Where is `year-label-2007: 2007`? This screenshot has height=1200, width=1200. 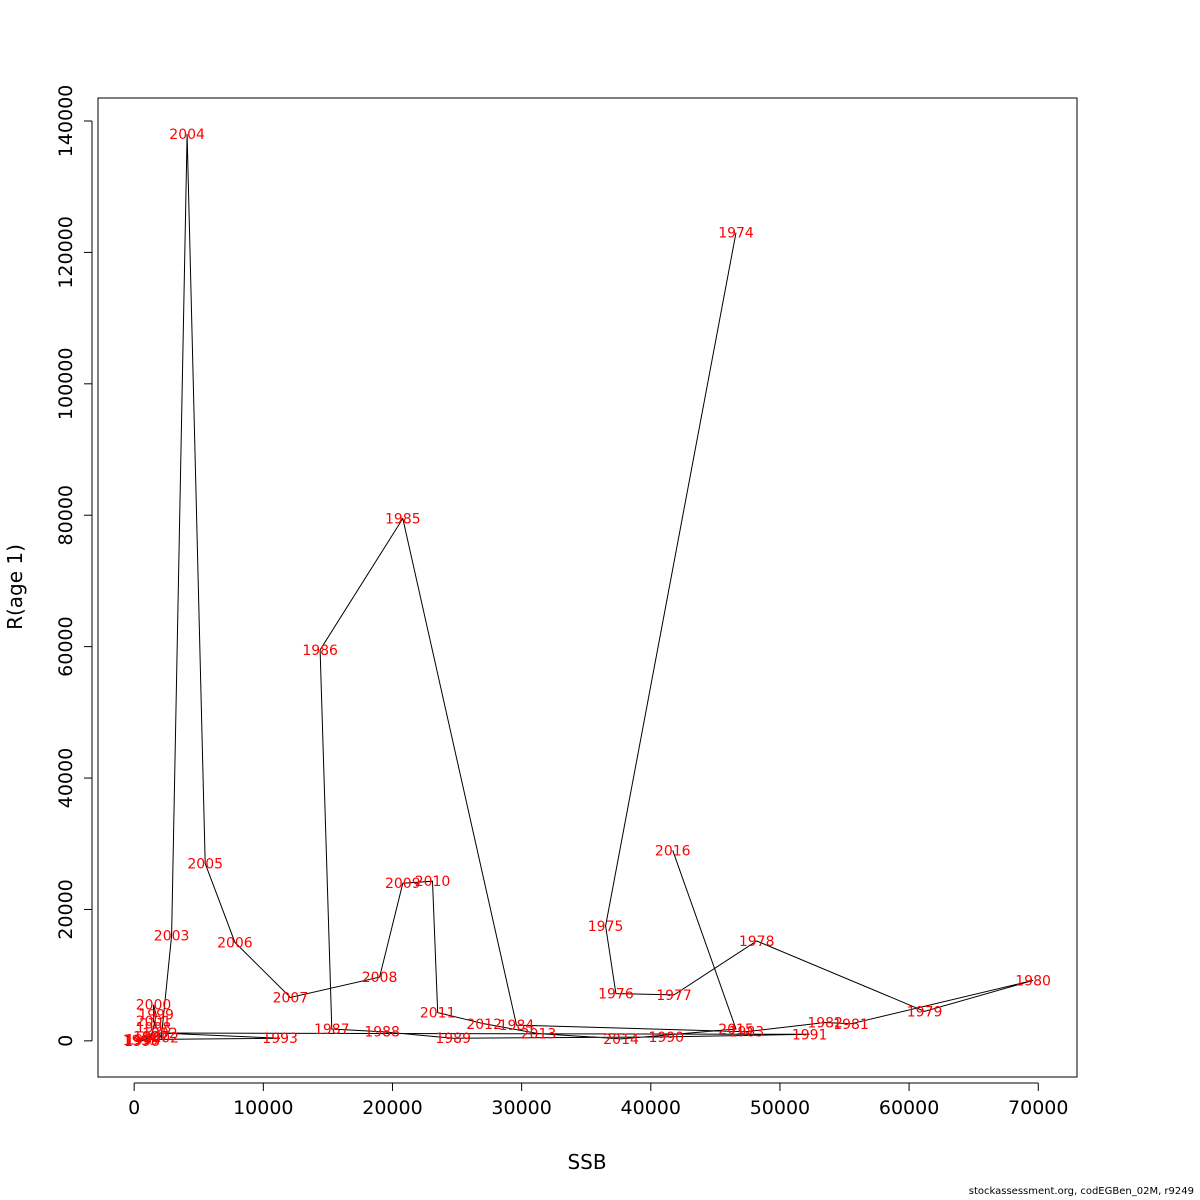 year-label-2007: 2007 is located at coordinates (291, 998).